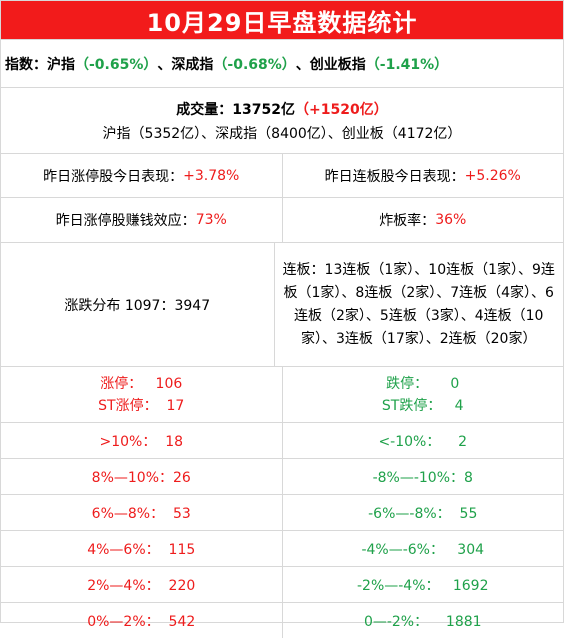  Describe the element at coordinates (26, 64) in the screenshot. I see `indices-label: 指数：` at that location.